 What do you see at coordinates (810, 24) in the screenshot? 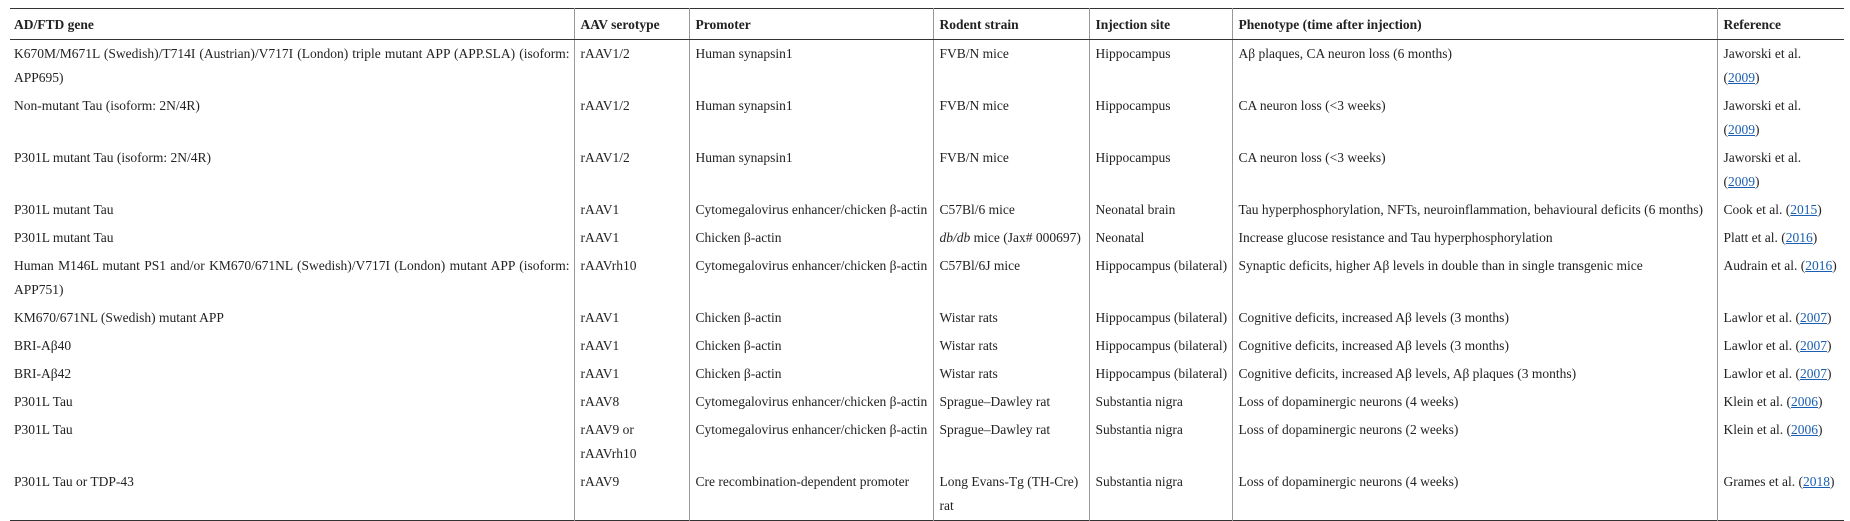
I see `column-header: Promoter` at bounding box center [810, 24].